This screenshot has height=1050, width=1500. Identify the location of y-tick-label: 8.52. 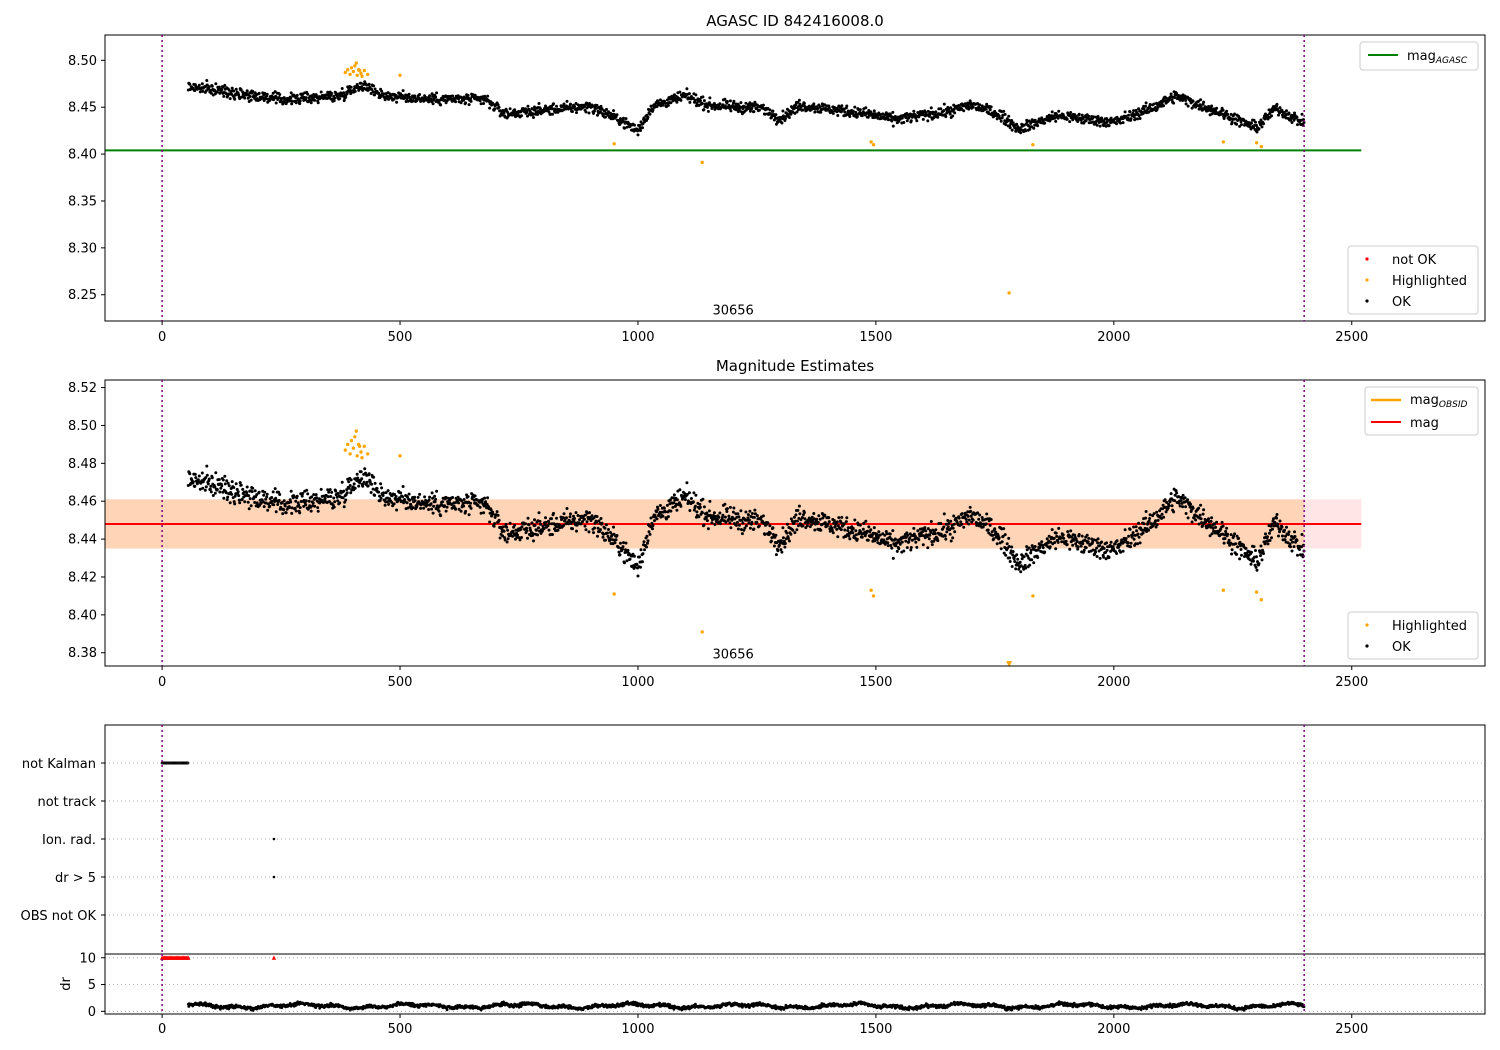
(82, 388).